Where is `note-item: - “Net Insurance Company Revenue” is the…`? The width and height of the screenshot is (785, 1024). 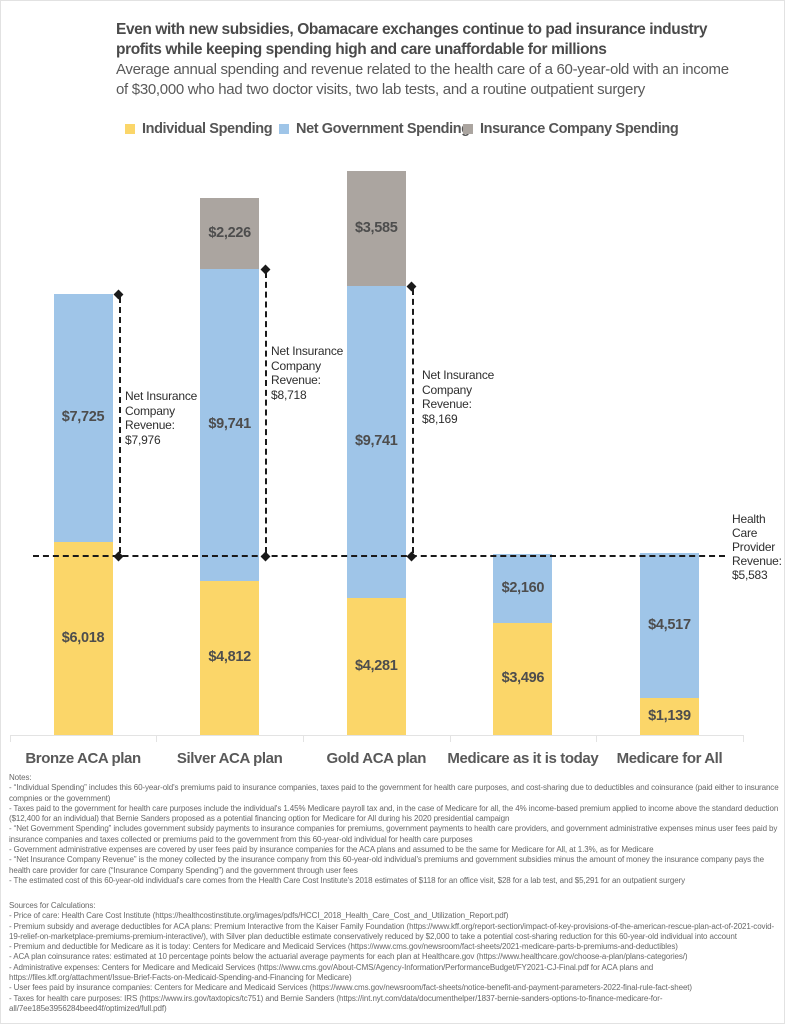
note-item: - “Net Insurance Company Revenue” is the… is located at coordinates (386, 865).